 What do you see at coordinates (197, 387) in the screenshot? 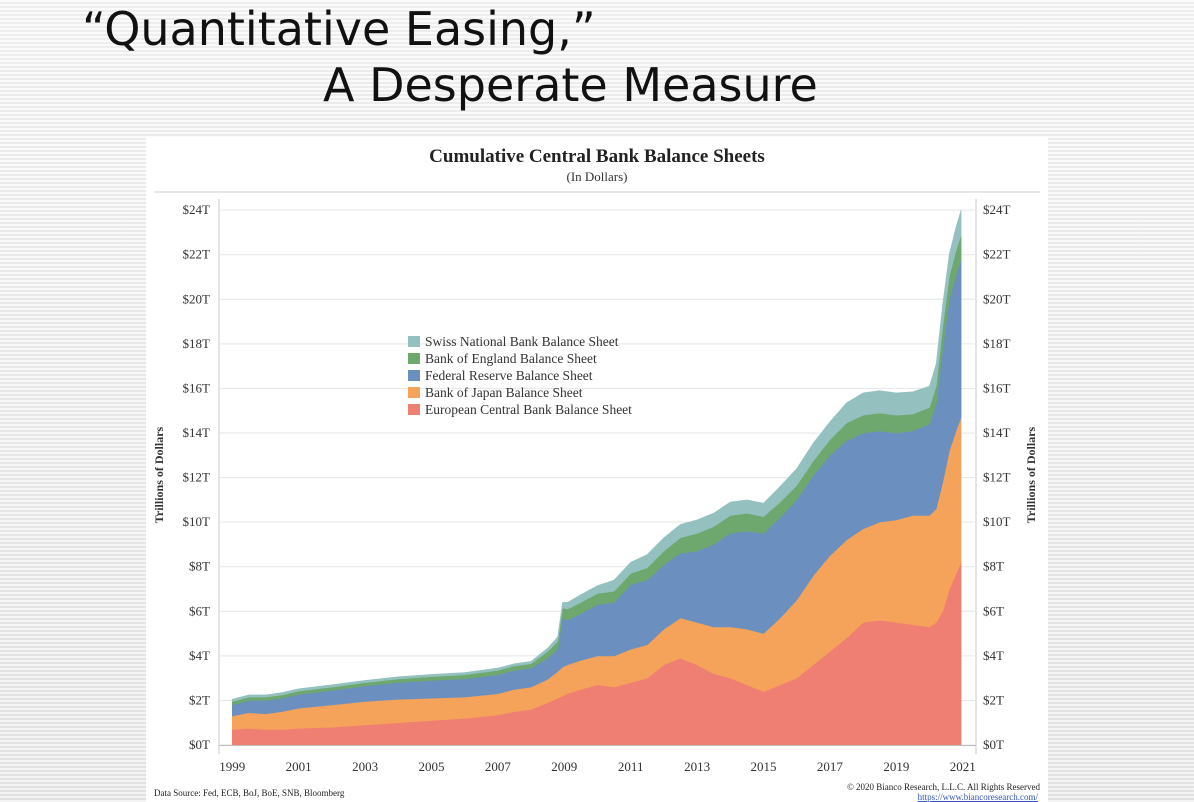
I see `y-tick-label-left: $16T` at bounding box center [197, 387].